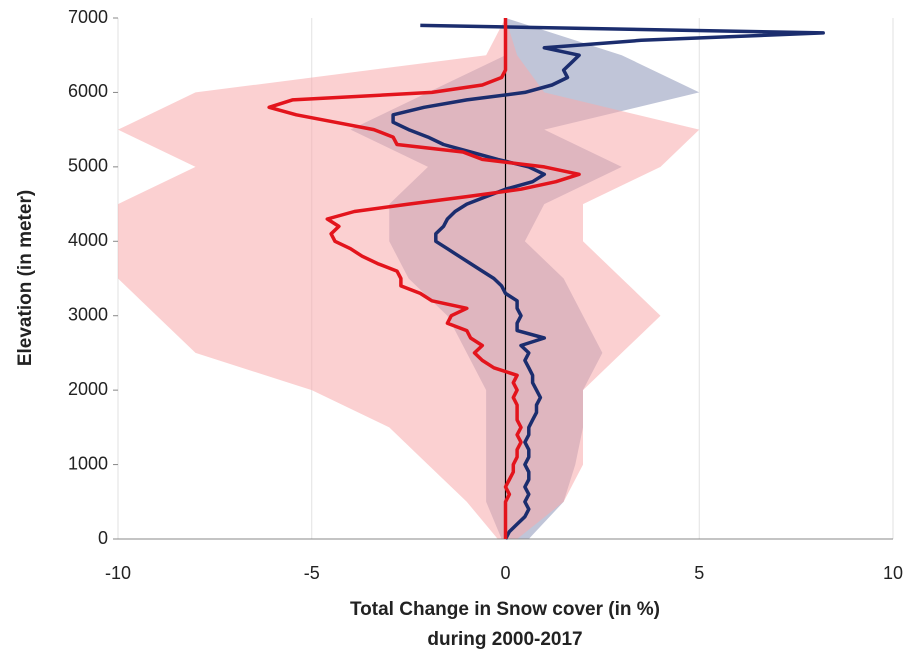  What do you see at coordinates (312, 573) in the screenshot?
I see `x-tick-label: -5` at bounding box center [312, 573].